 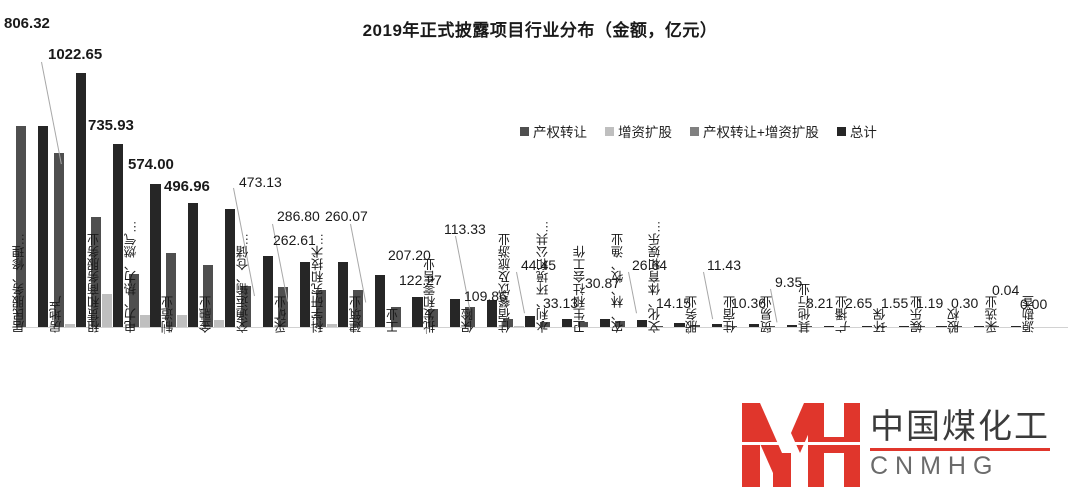 What do you see at coordinates (540, 327) in the screenshot?
I see `x-axis-line` at bounding box center [540, 327].